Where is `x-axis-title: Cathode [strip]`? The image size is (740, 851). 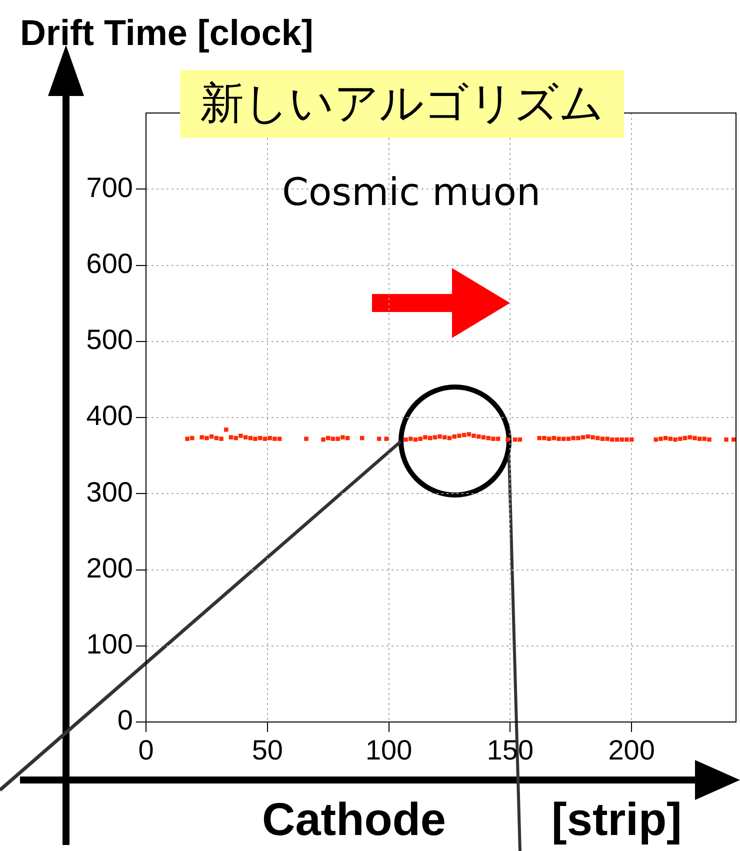
x-axis-title: Cathode [strip] is located at coordinates (472, 819).